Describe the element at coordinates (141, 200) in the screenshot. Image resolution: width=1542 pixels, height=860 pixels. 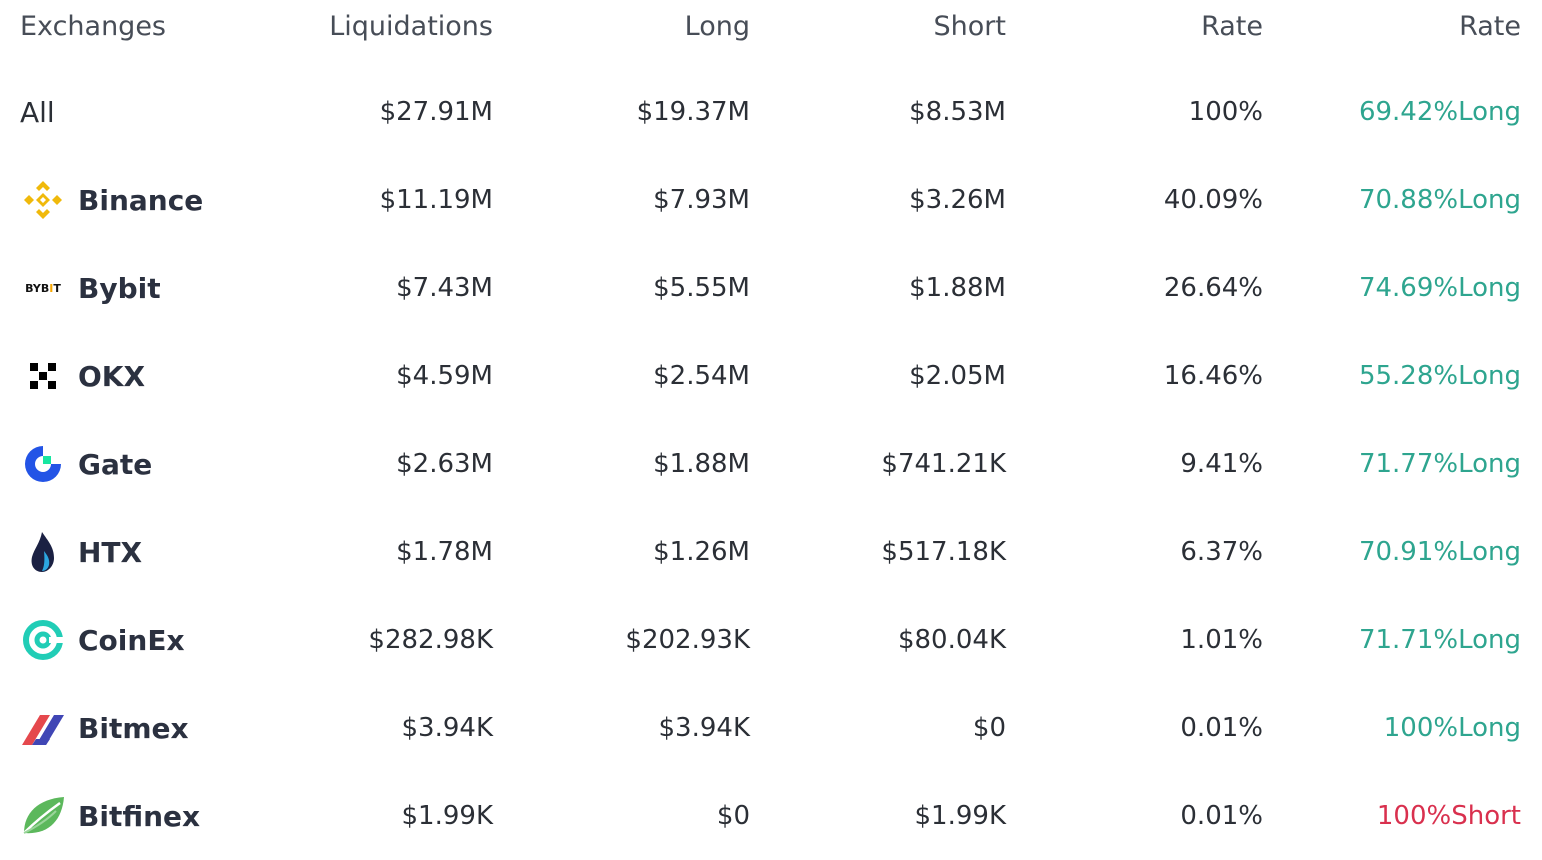
I see `exchange-name: Binance` at that location.